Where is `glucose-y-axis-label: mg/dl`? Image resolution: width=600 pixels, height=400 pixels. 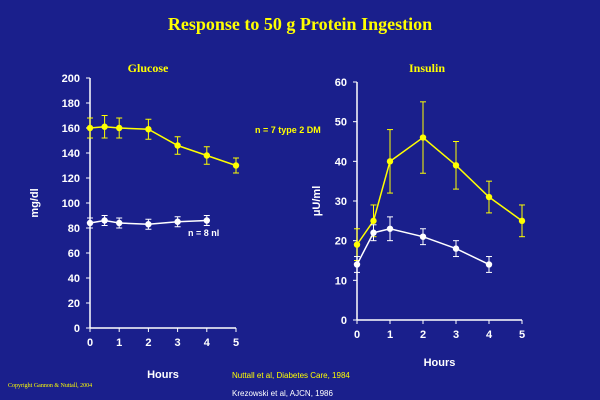
glucose-y-axis-label: mg/dl is located at coordinates (35, 202).